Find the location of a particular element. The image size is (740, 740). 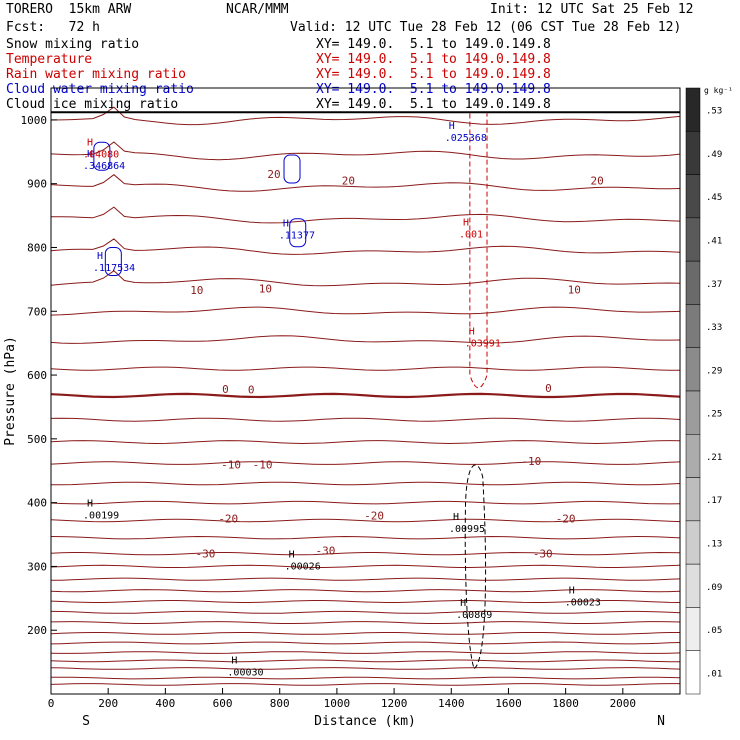

colorbar-label: .49 is located at coordinates (714, 155).